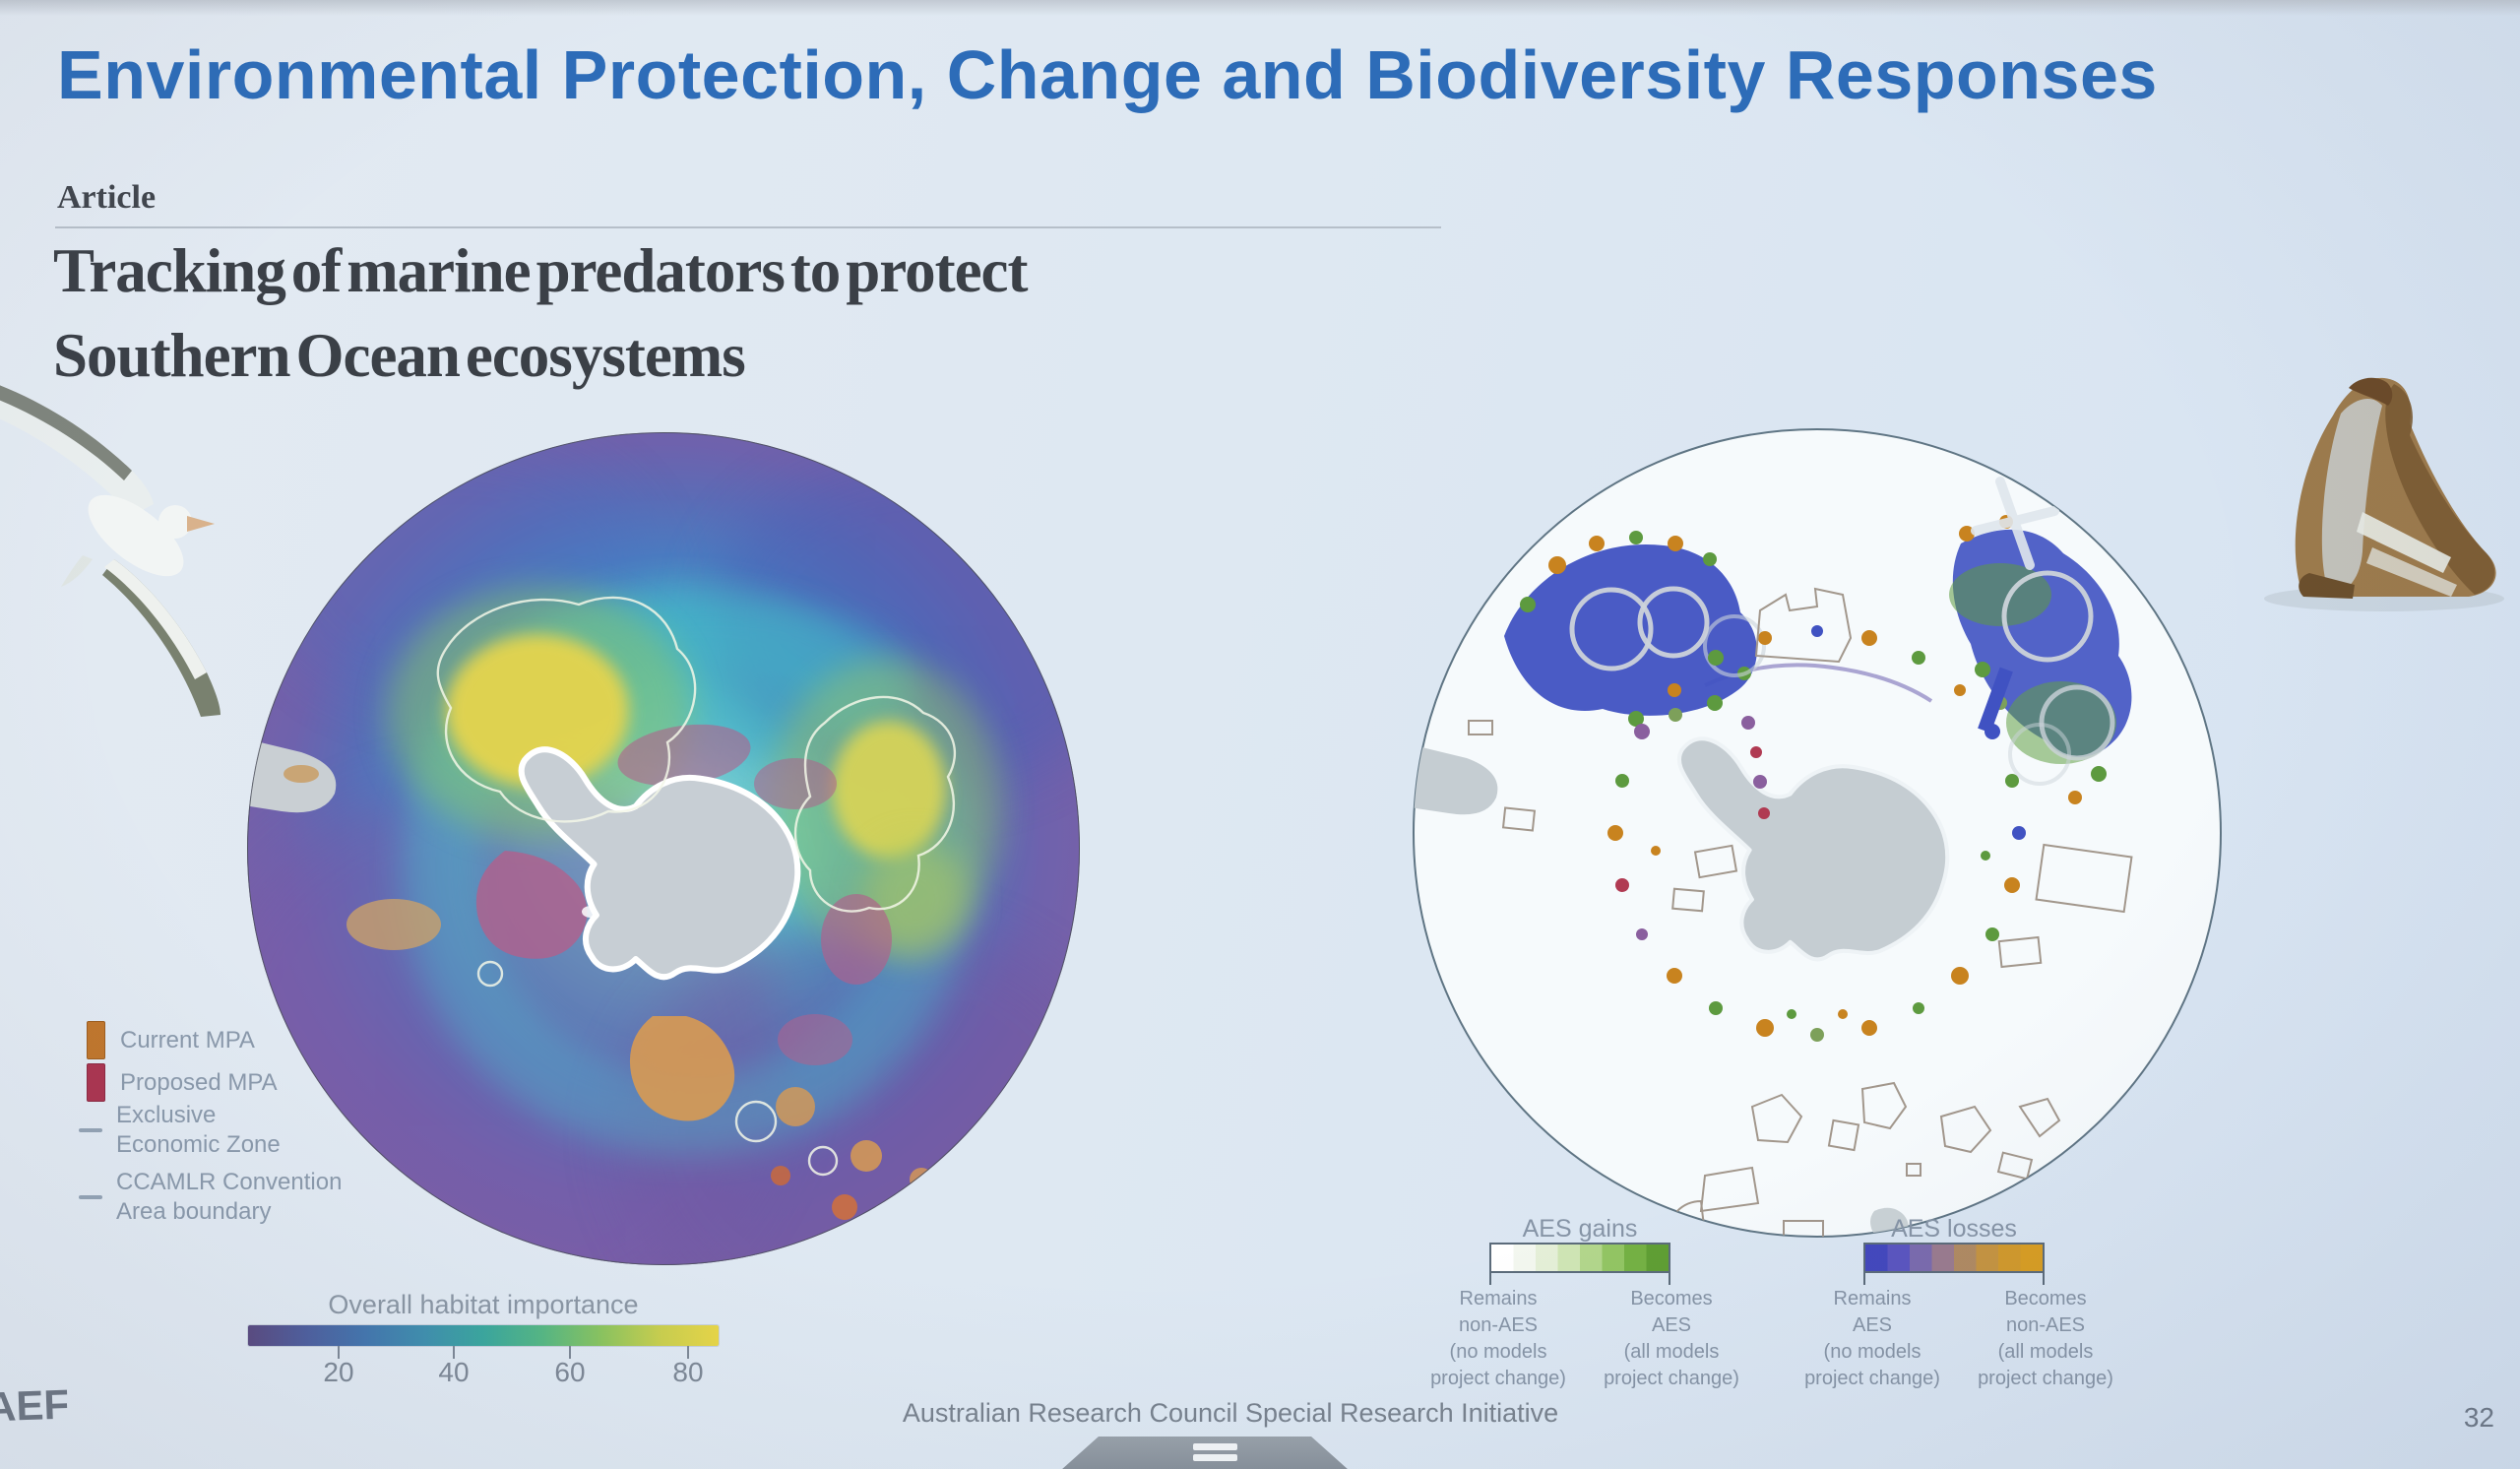 This screenshot has height=1469, width=2520. Describe the element at coordinates (748, 227) in the screenshot. I see `article-divider` at that location.